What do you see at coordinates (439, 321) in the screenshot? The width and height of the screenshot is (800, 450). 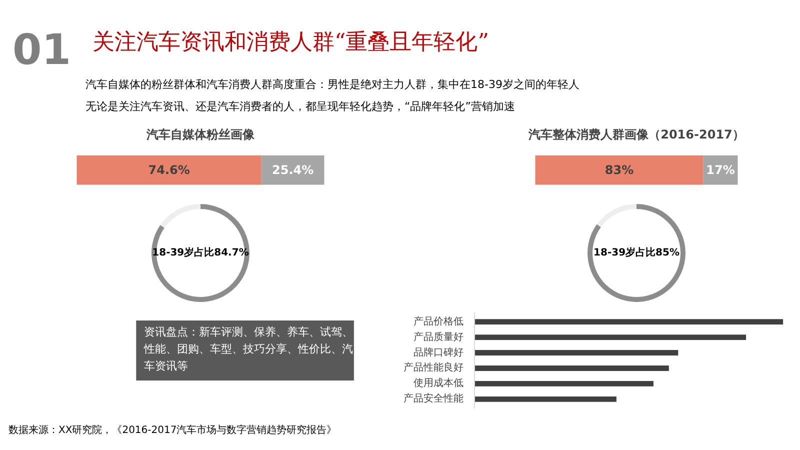 I see `y-tick-label: 产品价格低` at bounding box center [439, 321].